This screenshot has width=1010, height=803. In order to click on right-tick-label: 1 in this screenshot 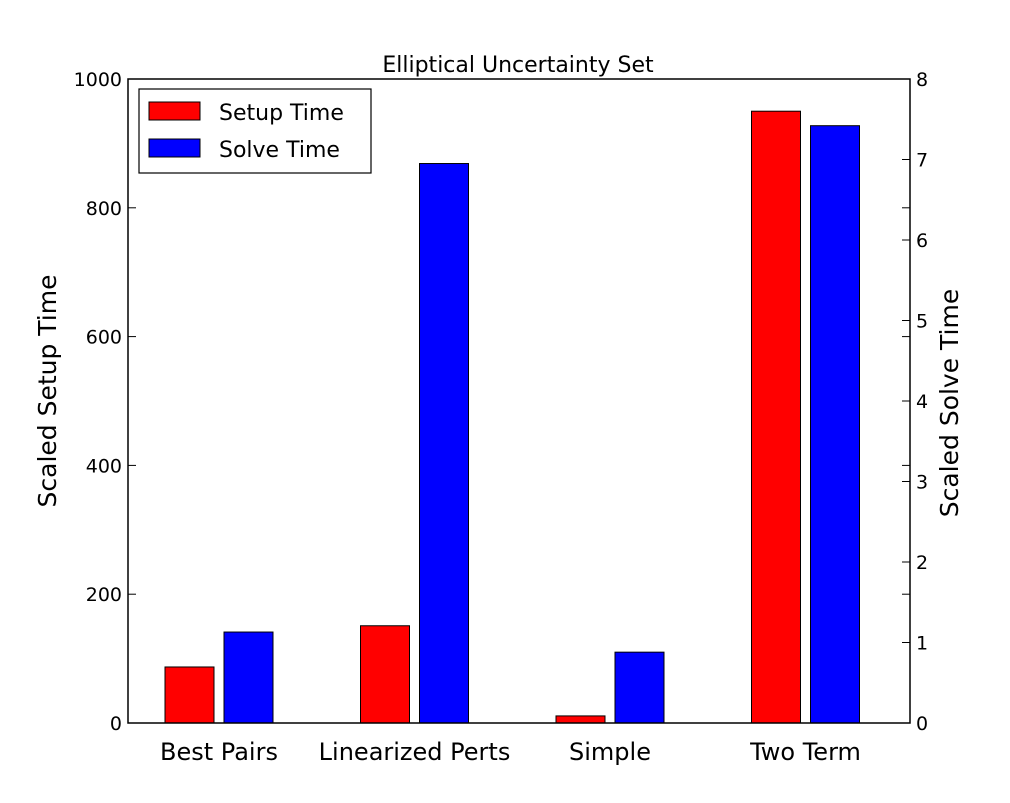, I will do `click(922, 644)`.